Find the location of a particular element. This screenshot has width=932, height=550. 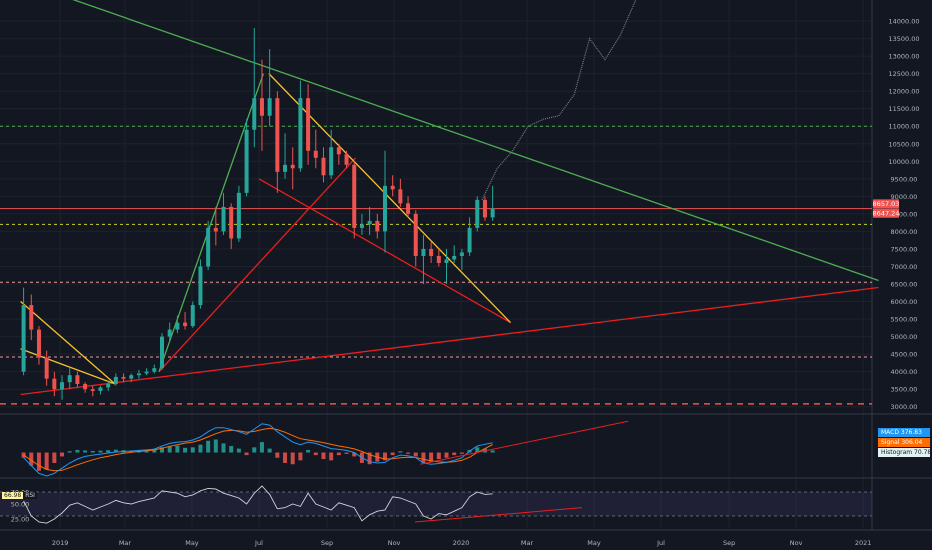

price-tick-label: 9000.00 is located at coordinates (904, 197).